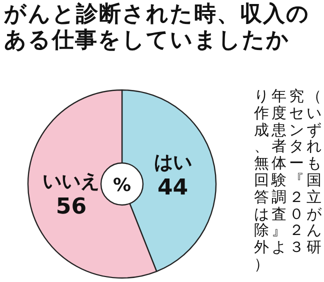  I want to click on data-label: 56, so click(71, 207).